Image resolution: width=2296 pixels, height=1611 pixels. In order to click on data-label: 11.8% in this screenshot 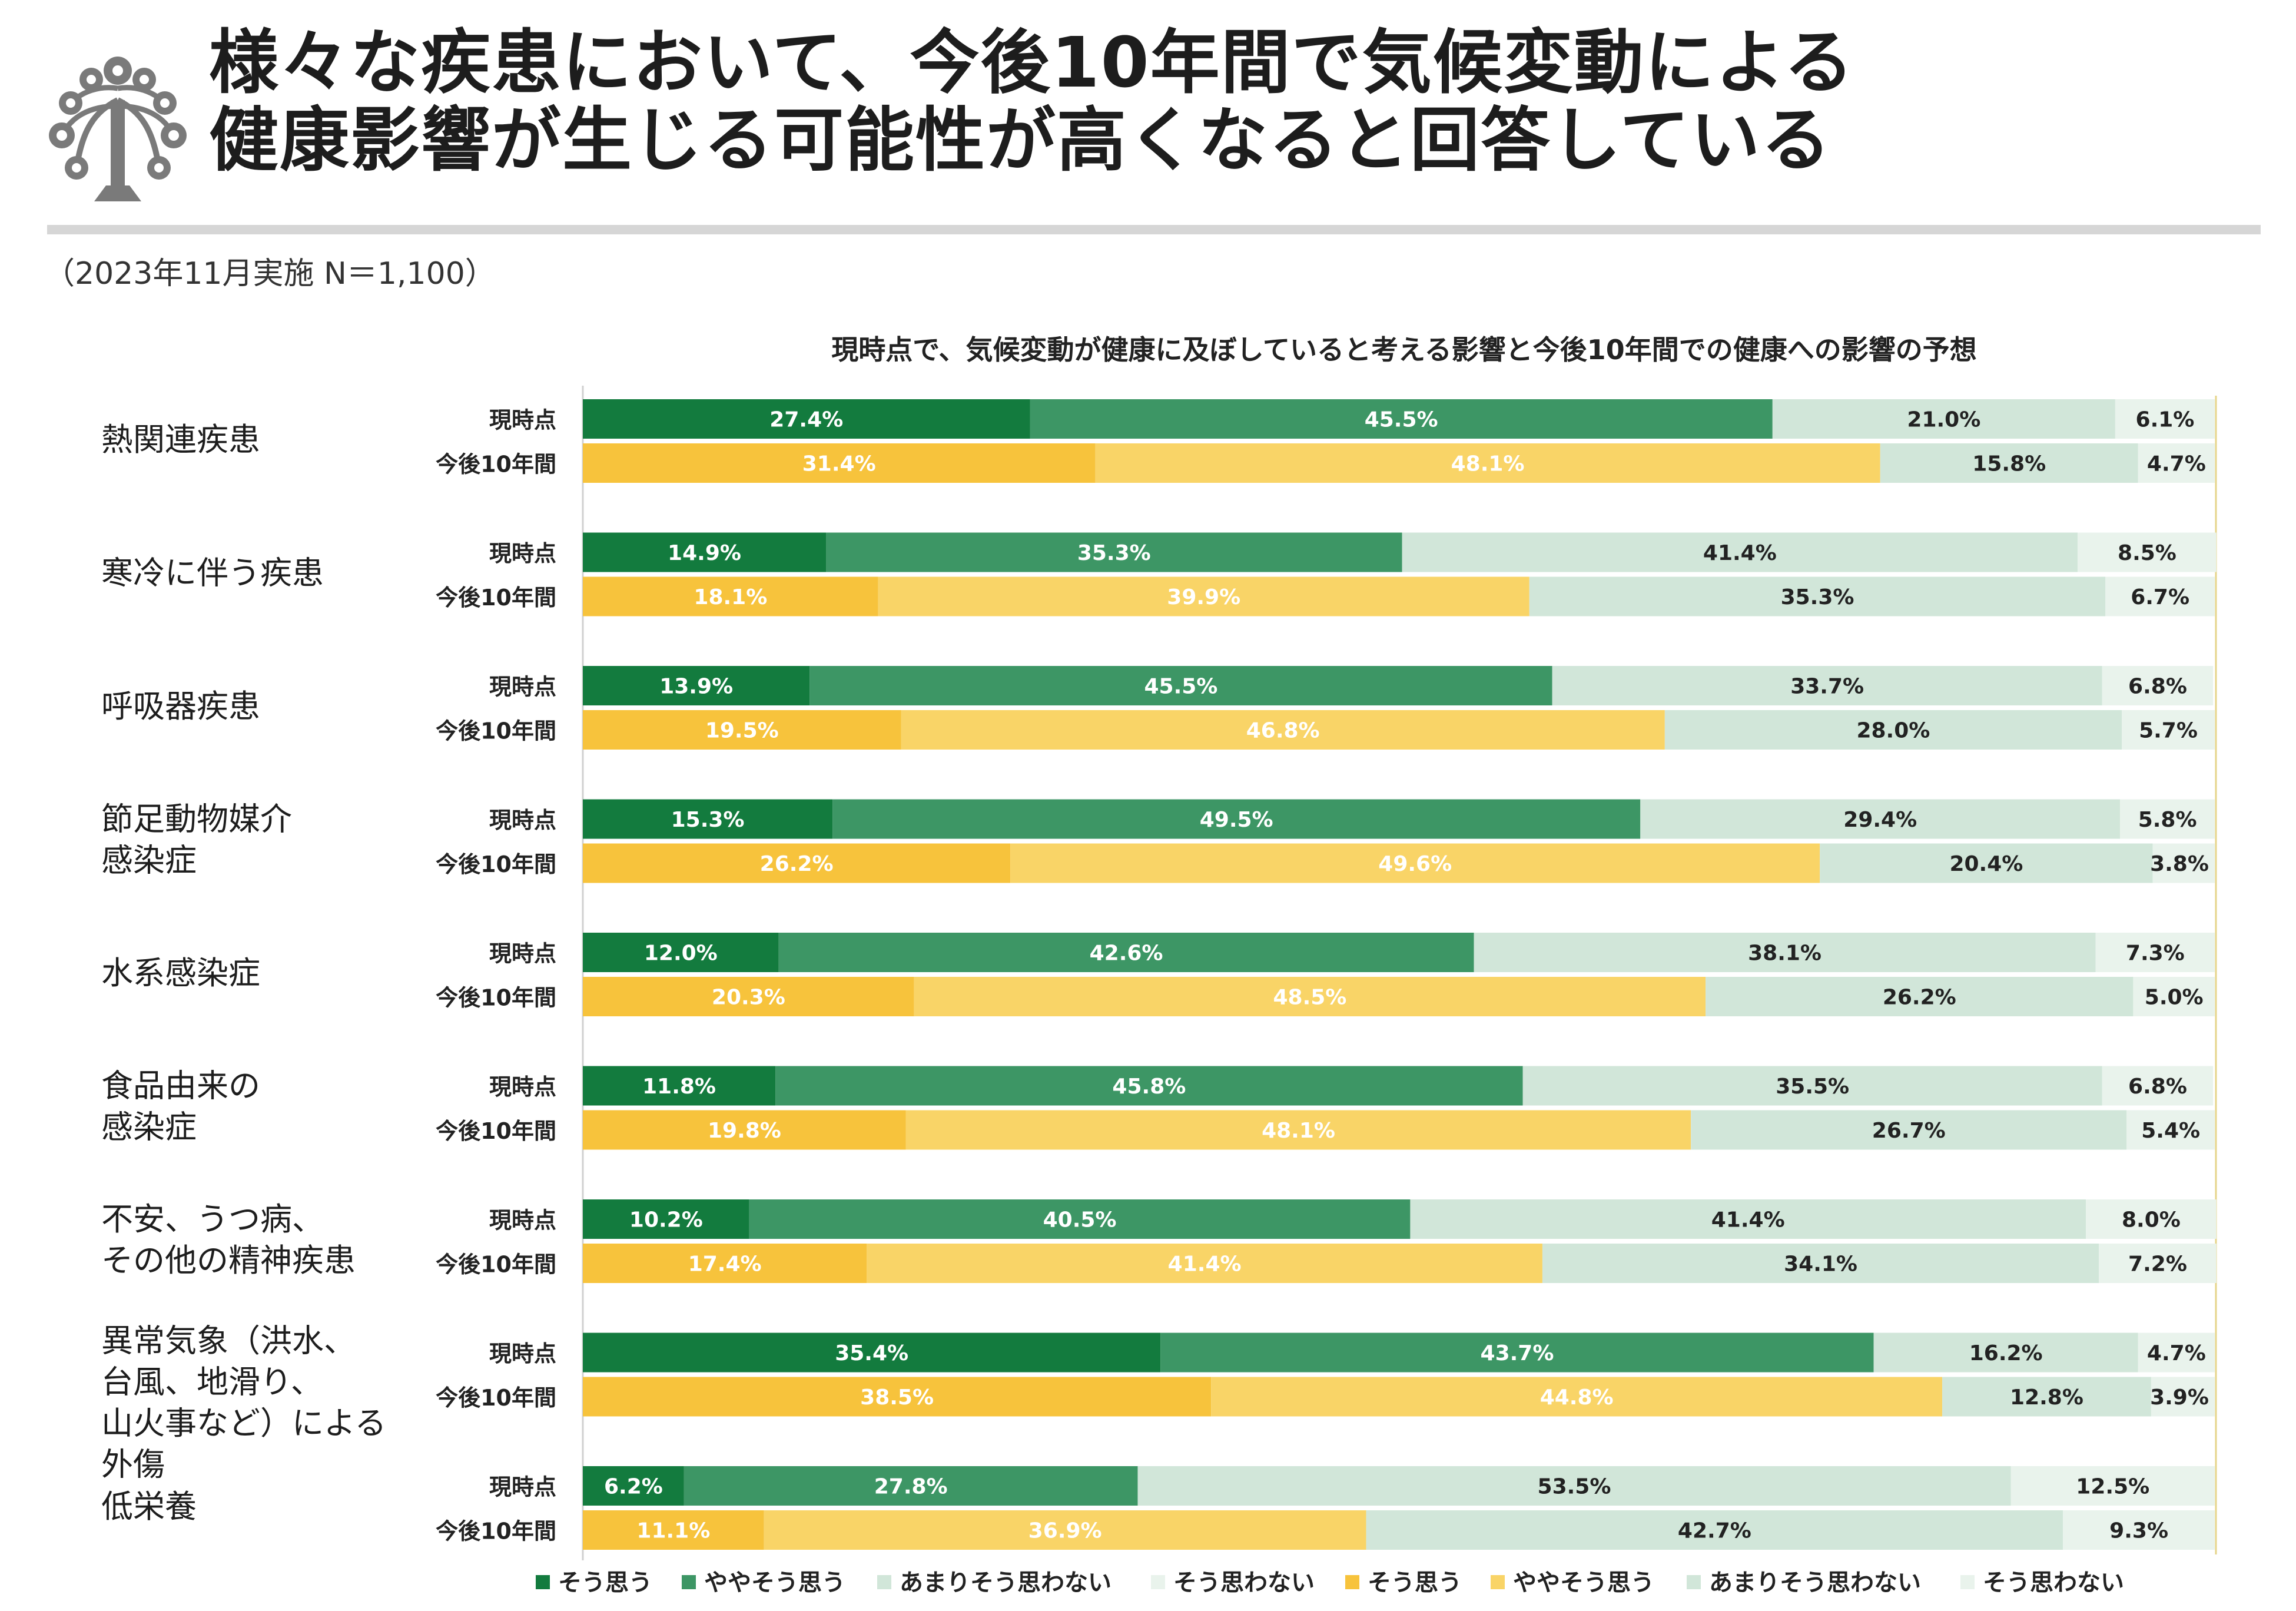, I will do `click(679, 1087)`.